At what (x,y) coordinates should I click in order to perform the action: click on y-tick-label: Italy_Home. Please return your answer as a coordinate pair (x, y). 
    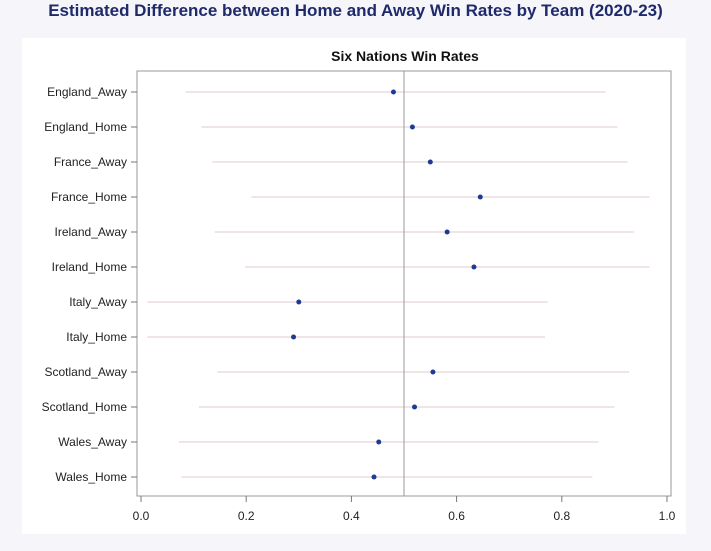
    Looking at the image, I should click on (96, 337).